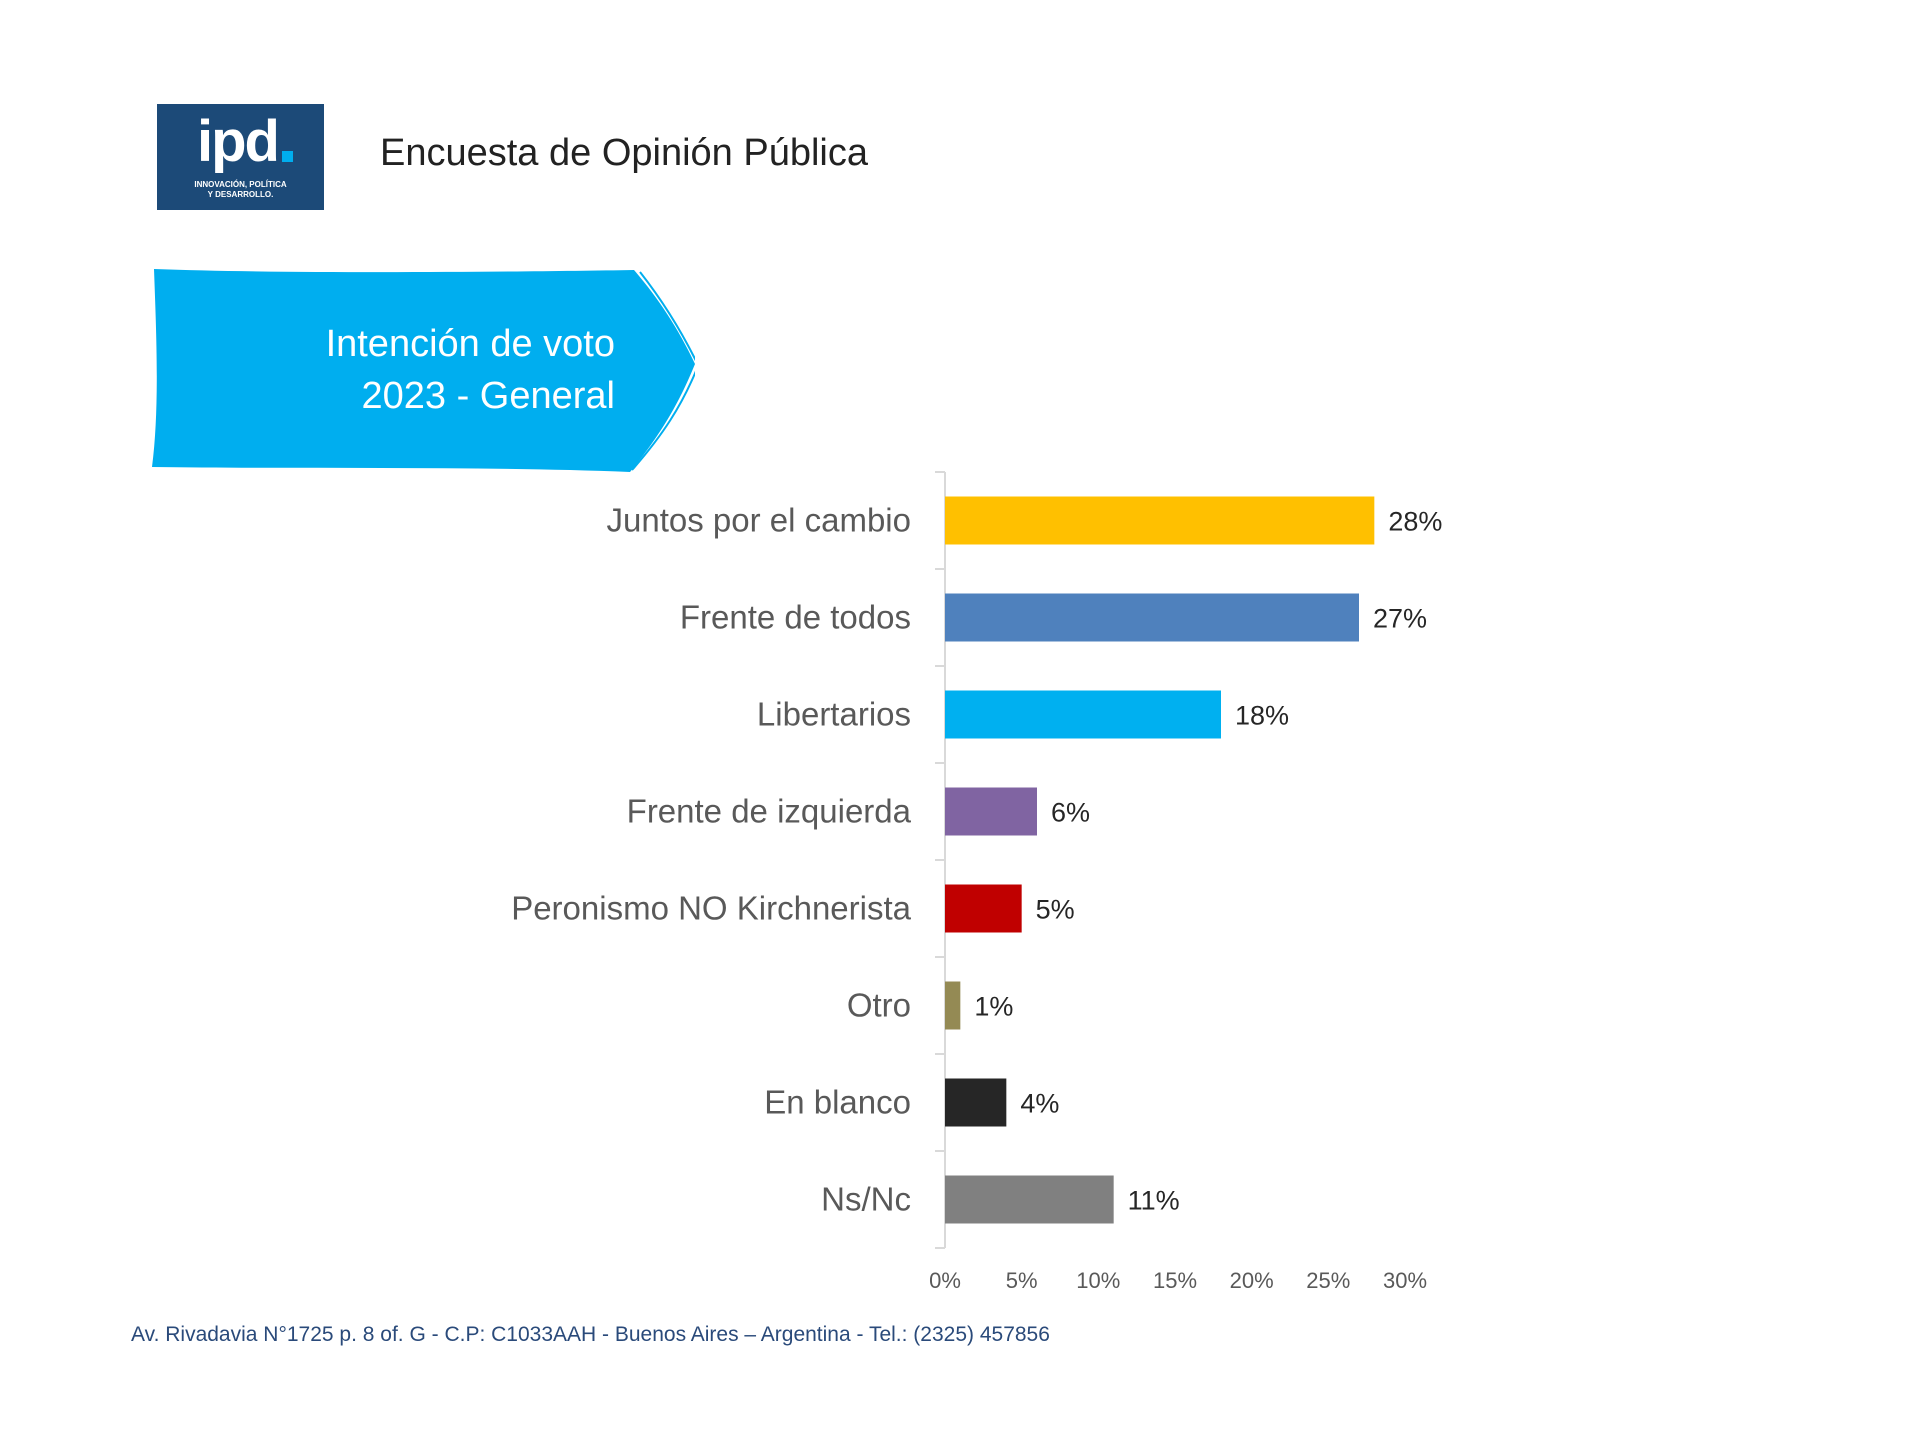  I want to click on page-title: Encuesta de Opinión Pública, so click(624, 153).